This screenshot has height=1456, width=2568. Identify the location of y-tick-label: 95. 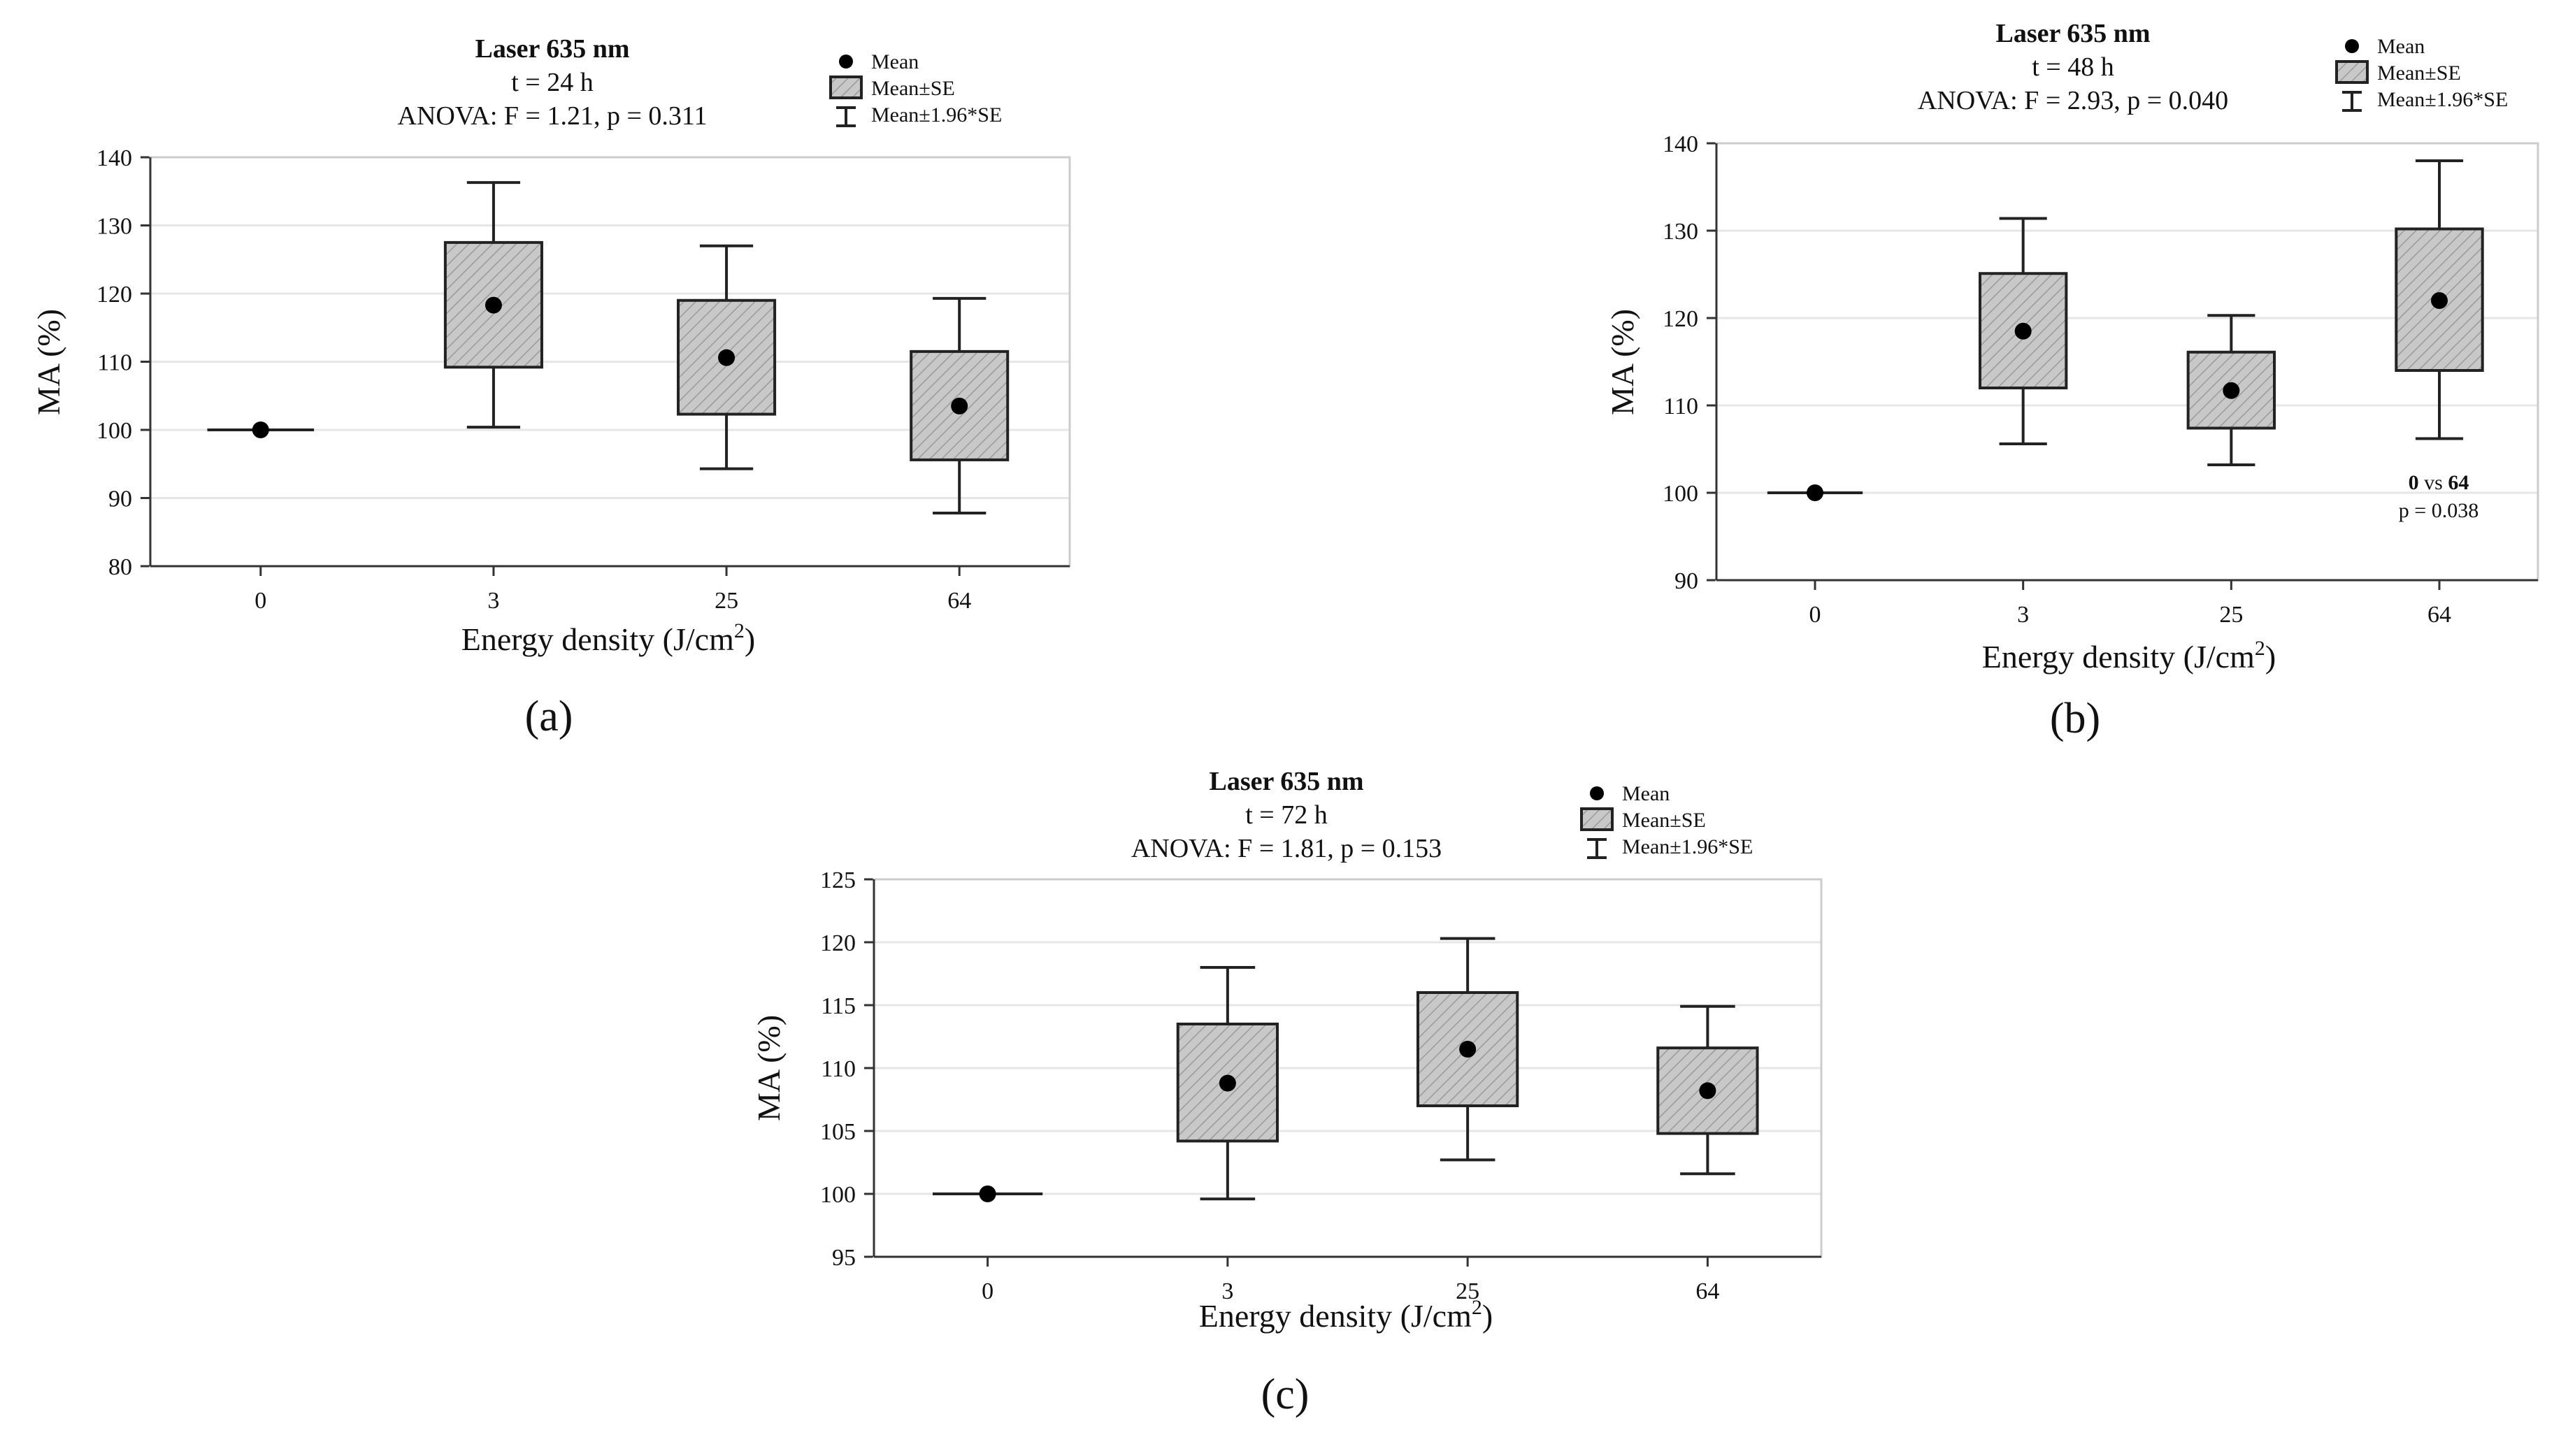
(844, 1258).